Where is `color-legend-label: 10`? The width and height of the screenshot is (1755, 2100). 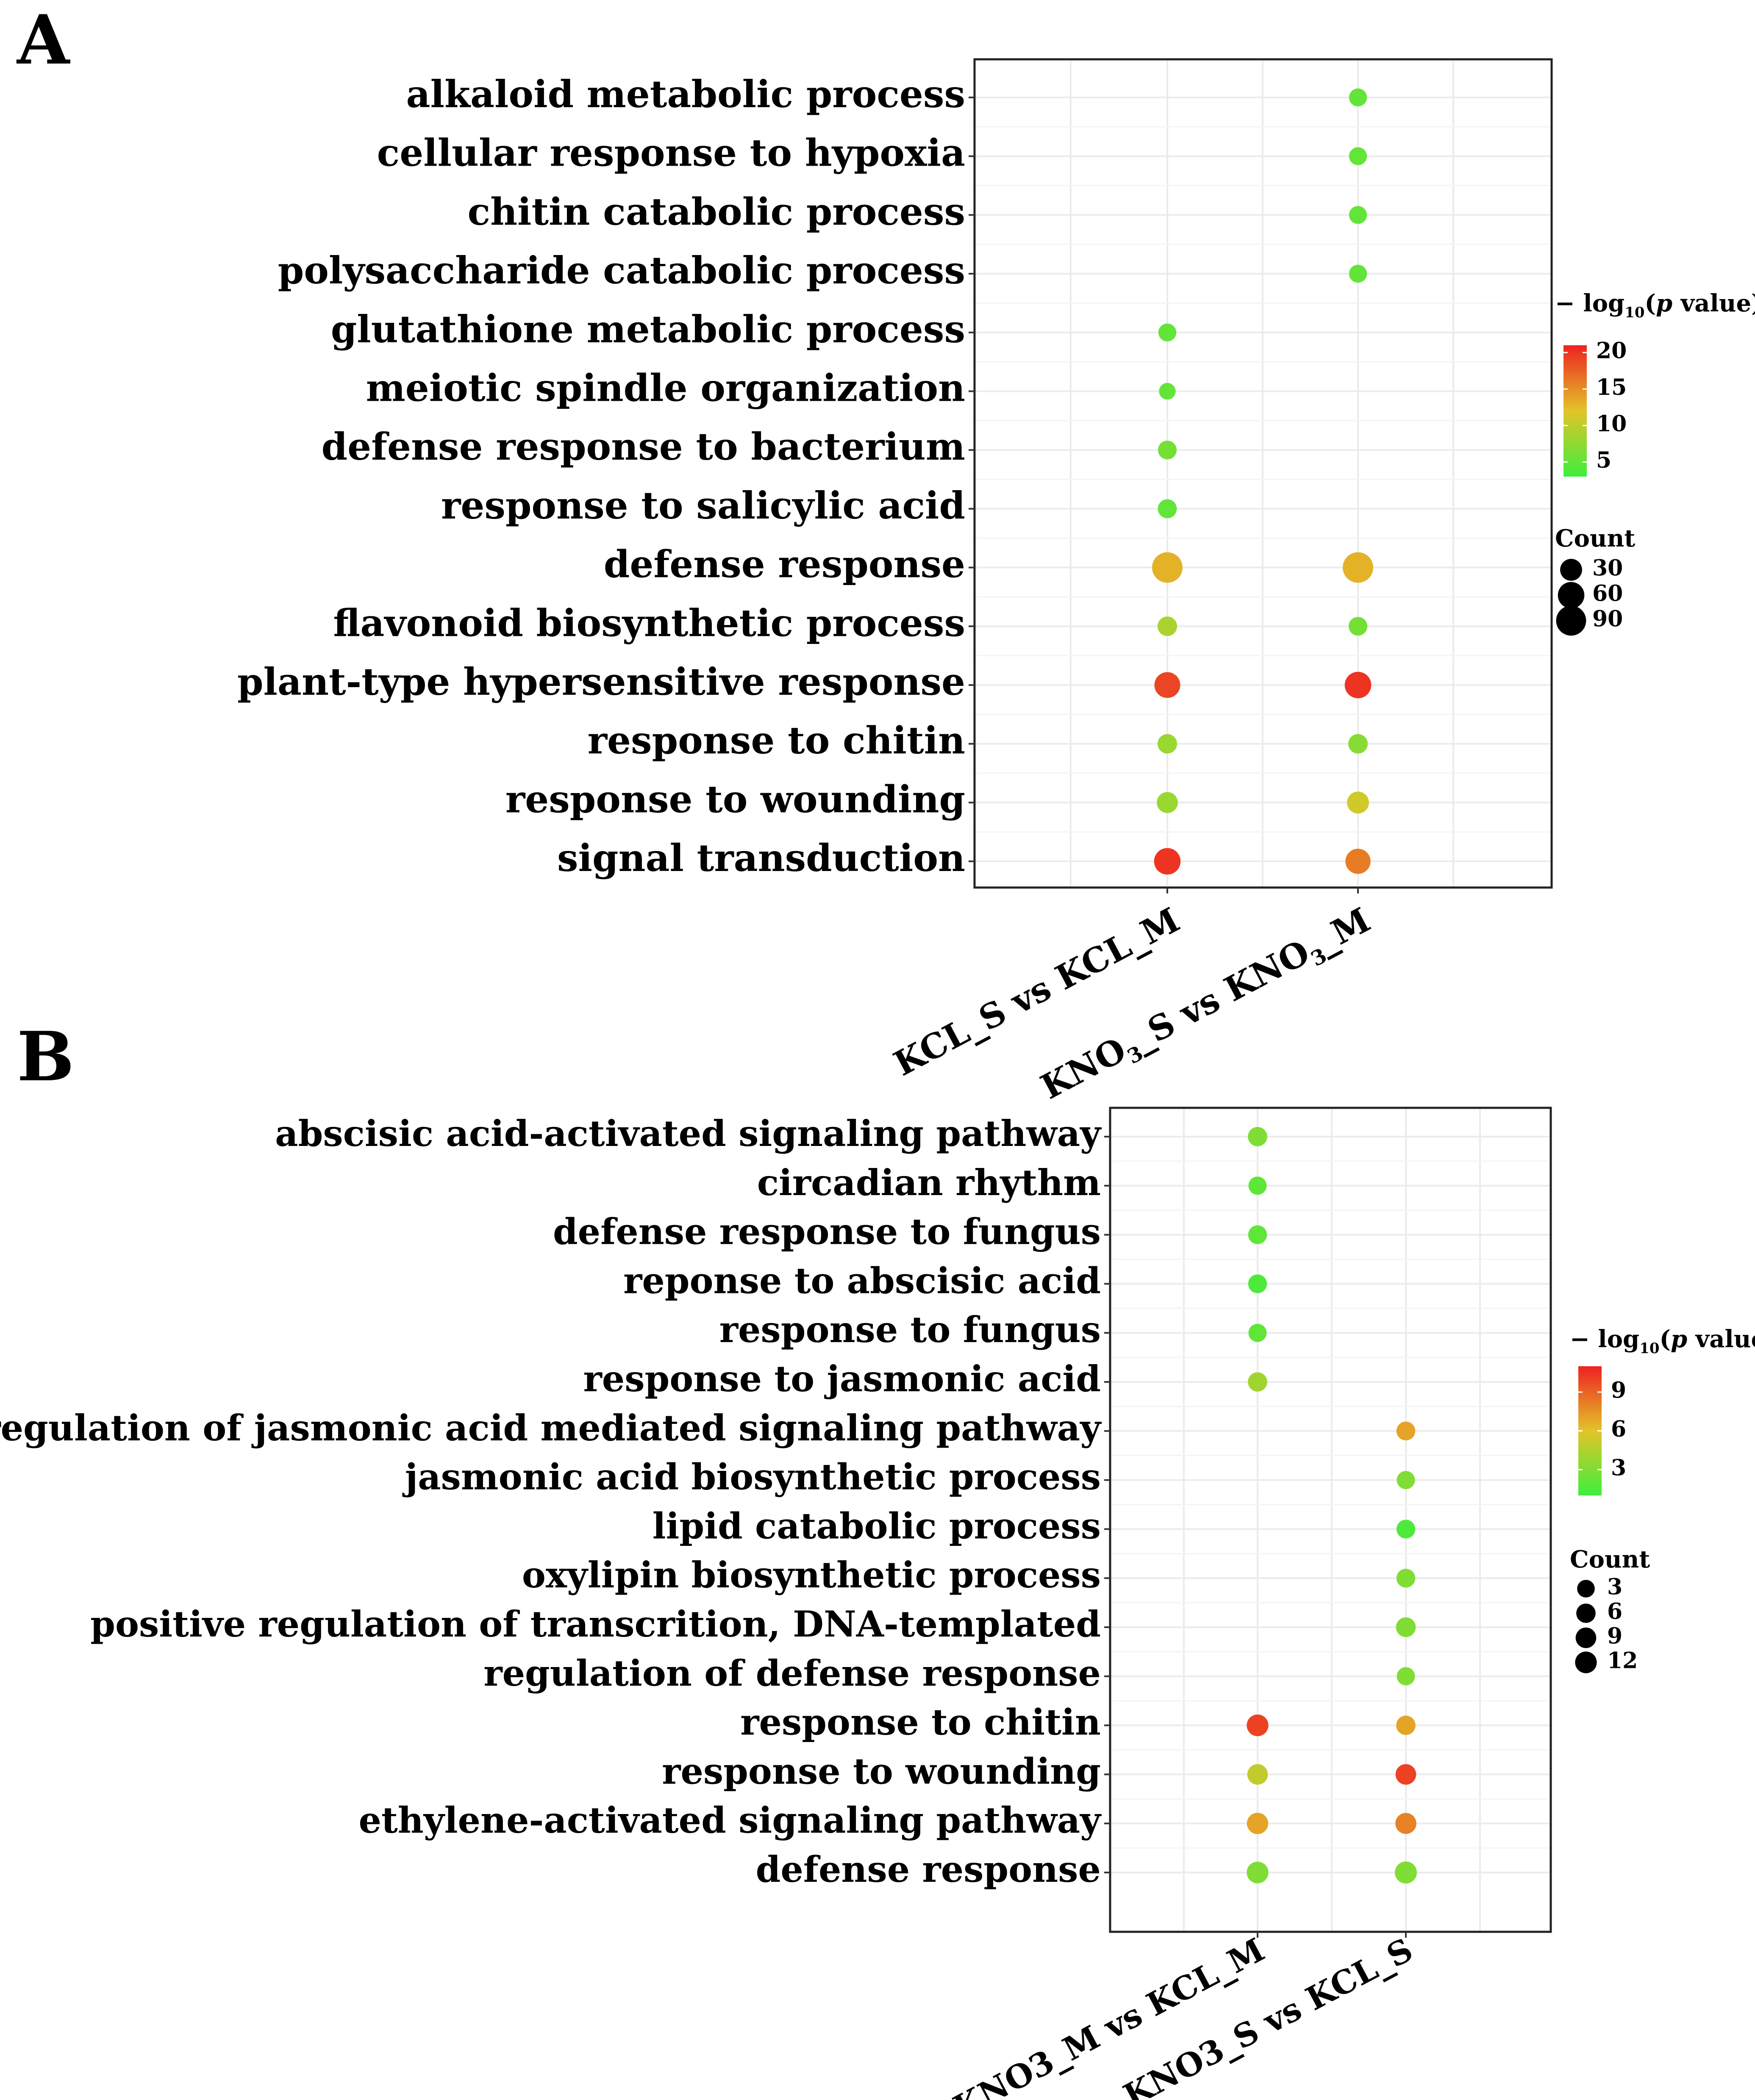
color-legend-label: 10 is located at coordinates (1611, 424).